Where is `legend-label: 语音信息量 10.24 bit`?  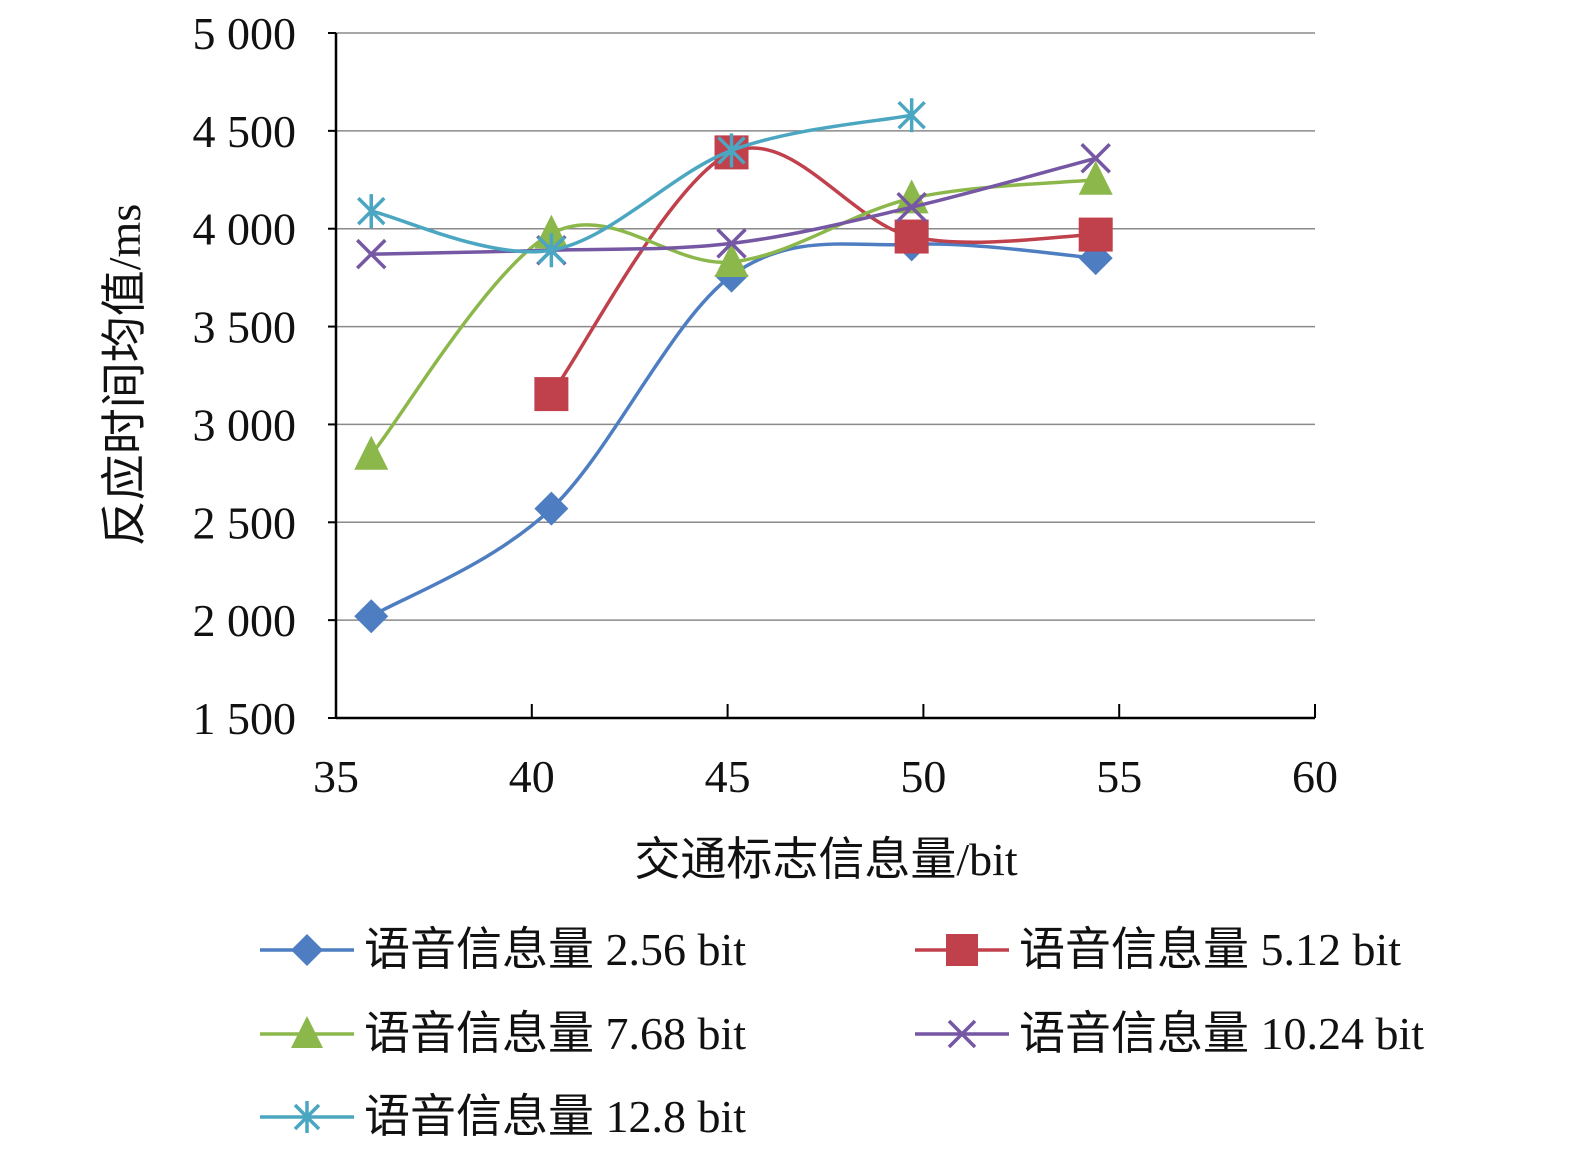 legend-label: 语音信息量 10.24 bit is located at coordinates (1221, 1033).